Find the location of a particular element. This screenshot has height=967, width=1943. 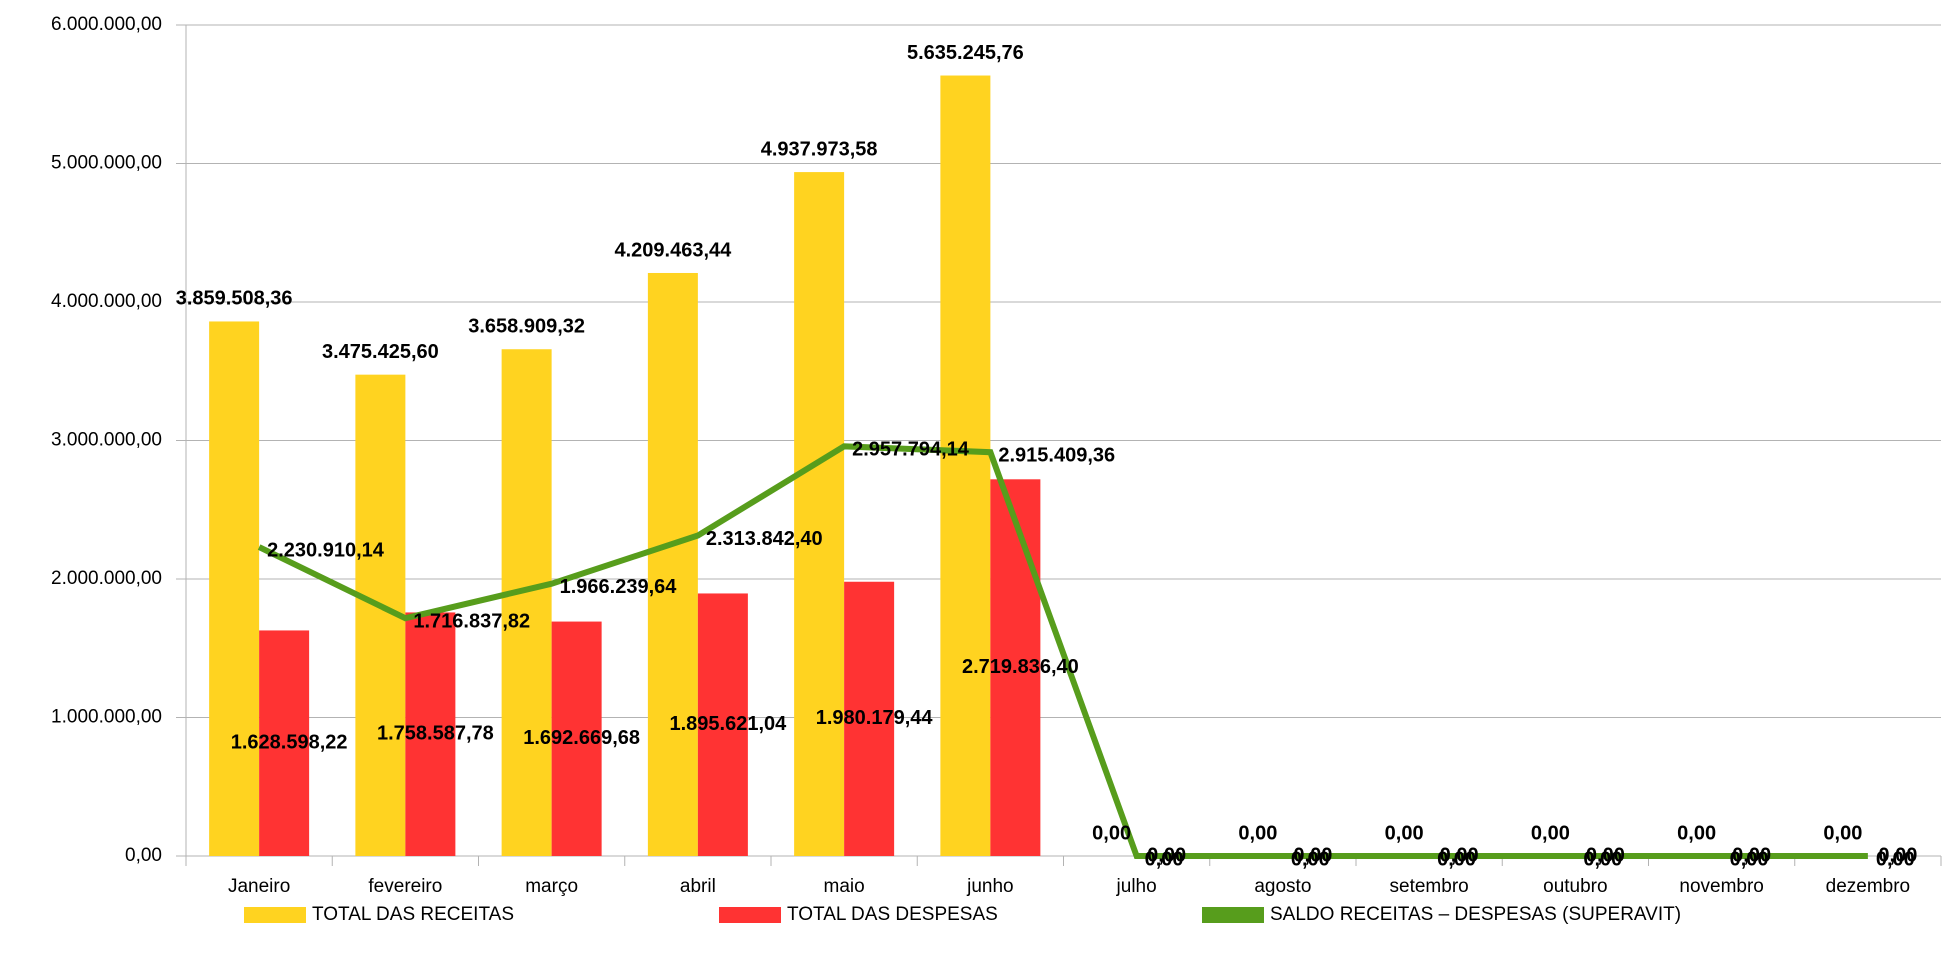

legend-label: TOTAL DAS DESPESAS is located at coordinates (892, 914).